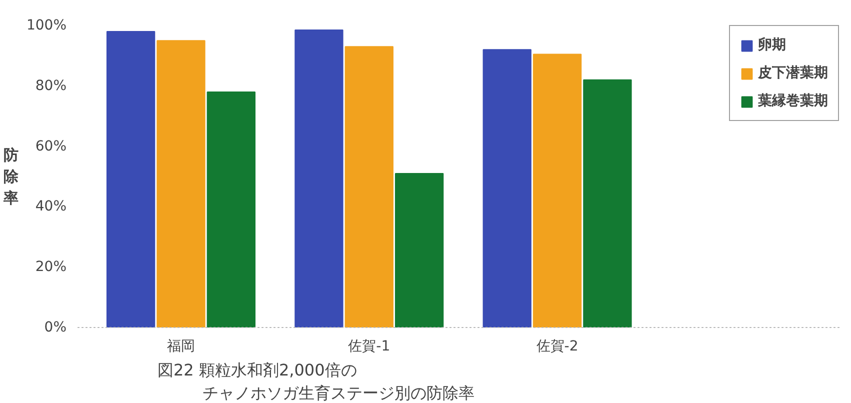 Image resolution: width=851 pixels, height=403 pixels. What do you see at coordinates (369, 346) in the screenshot?
I see `x-tick-label: 佐賀-1` at bounding box center [369, 346].